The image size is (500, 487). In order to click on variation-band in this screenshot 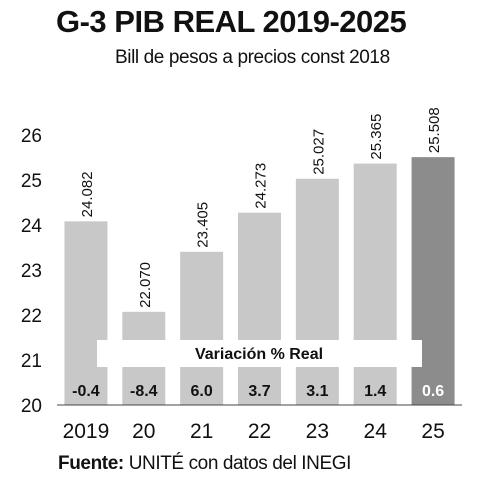, I will do `click(259, 353)`.